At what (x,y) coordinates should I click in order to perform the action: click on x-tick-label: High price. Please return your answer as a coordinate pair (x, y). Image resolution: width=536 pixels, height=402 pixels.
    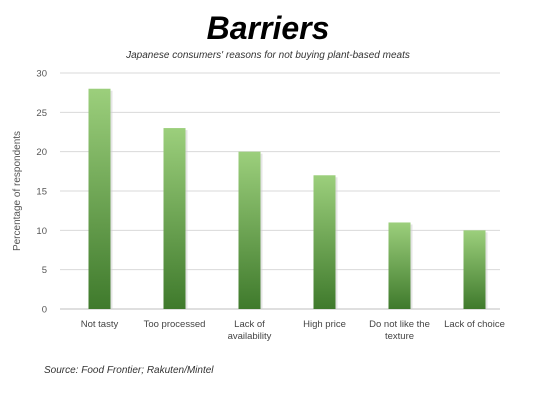
    Looking at the image, I should click on (324, 324).